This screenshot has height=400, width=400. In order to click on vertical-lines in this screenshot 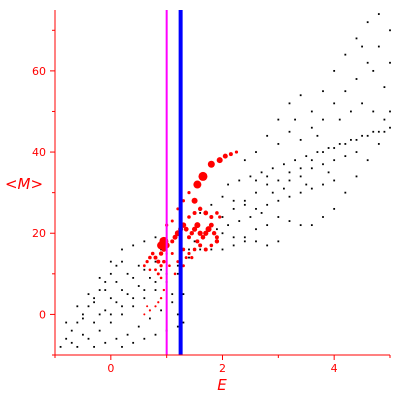, I will do `click(174, 182)`.